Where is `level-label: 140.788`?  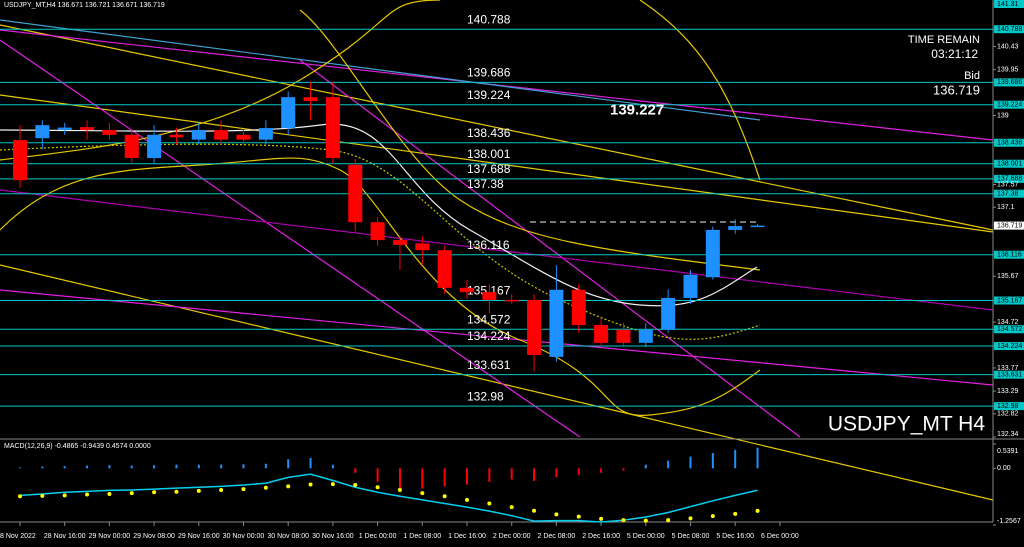
level-label: 140.788 is located at coordinates (489, 19).